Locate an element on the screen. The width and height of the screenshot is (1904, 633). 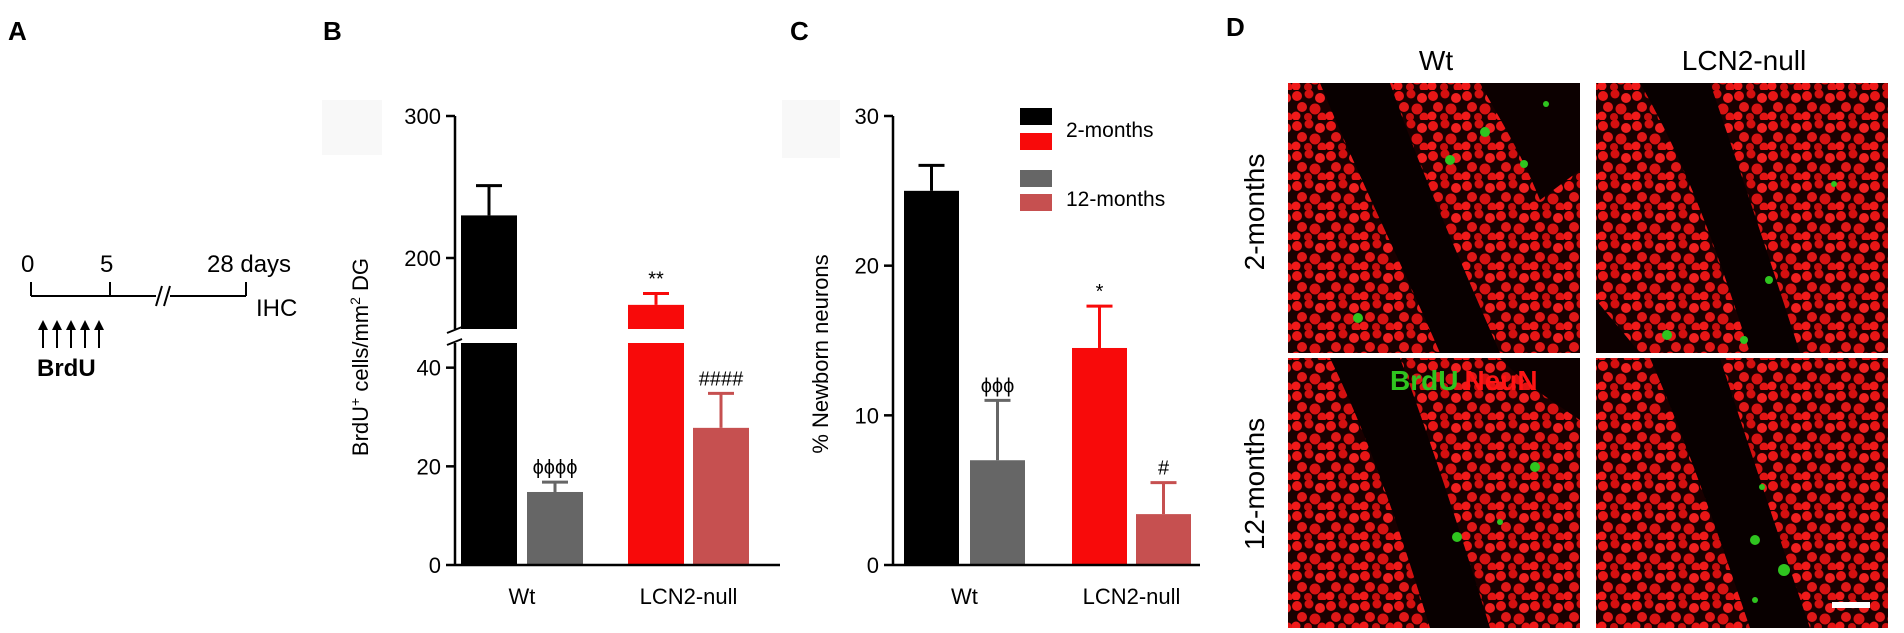
y-tick-label: 10 is located at coordinates (867, 415).